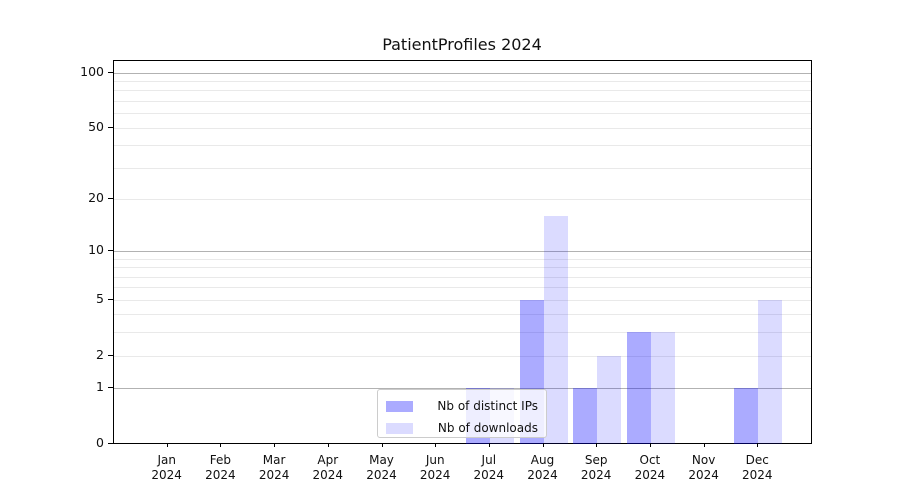  I want to click on x-tick-feb, so click(221, 445).